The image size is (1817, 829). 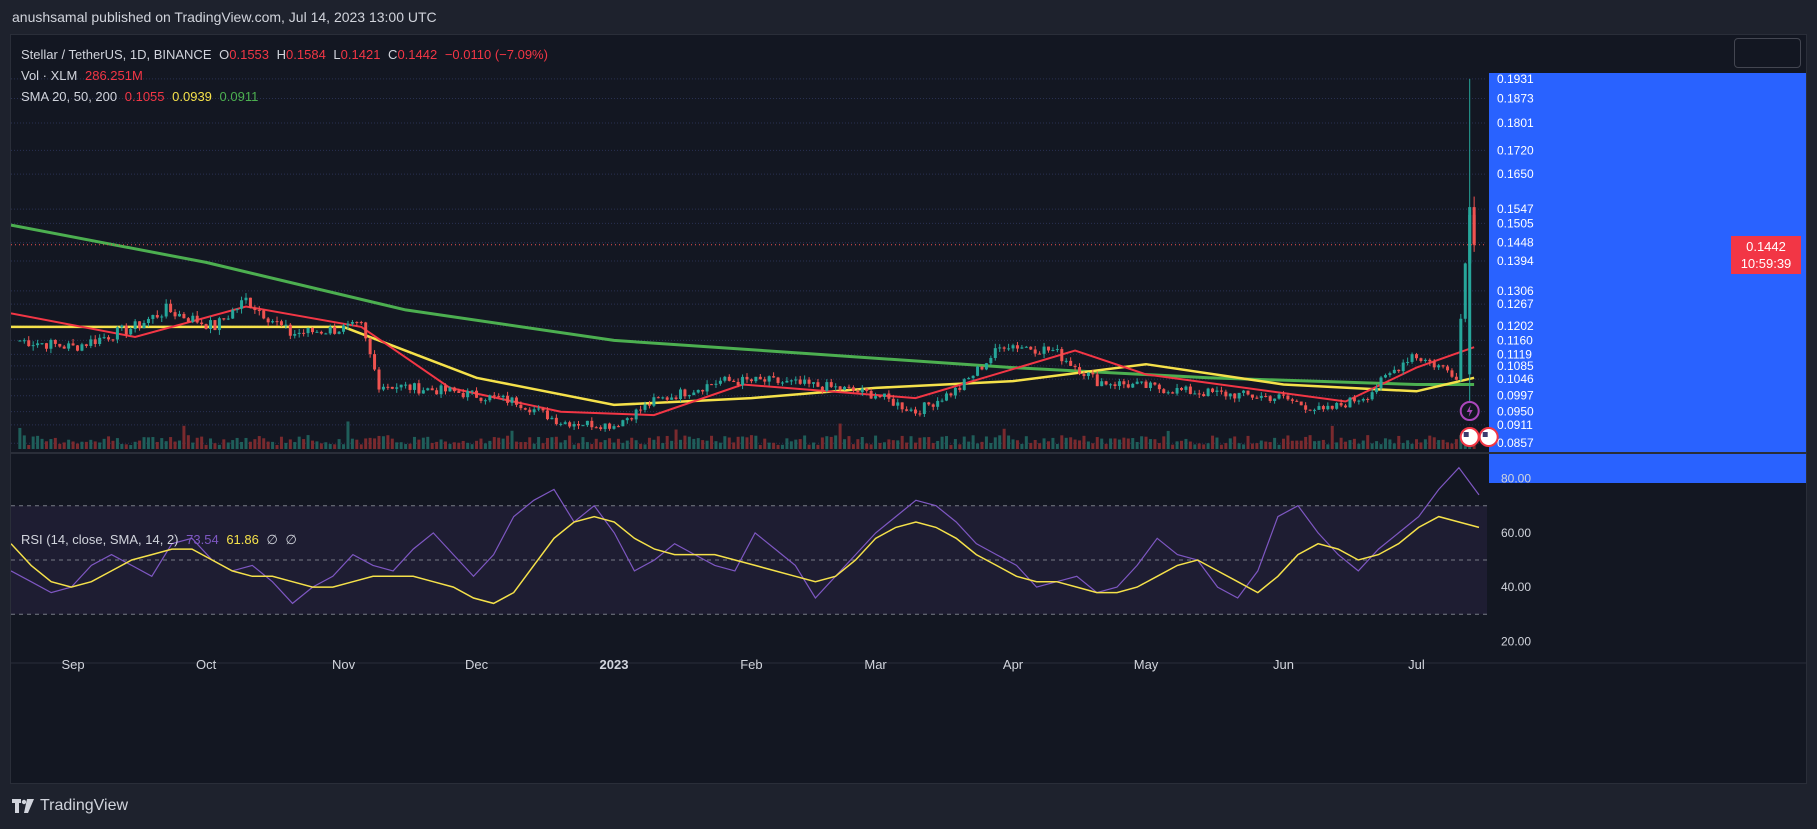 I want to click on price-tick-label: 0.1931, so click(x=1515, y=79).